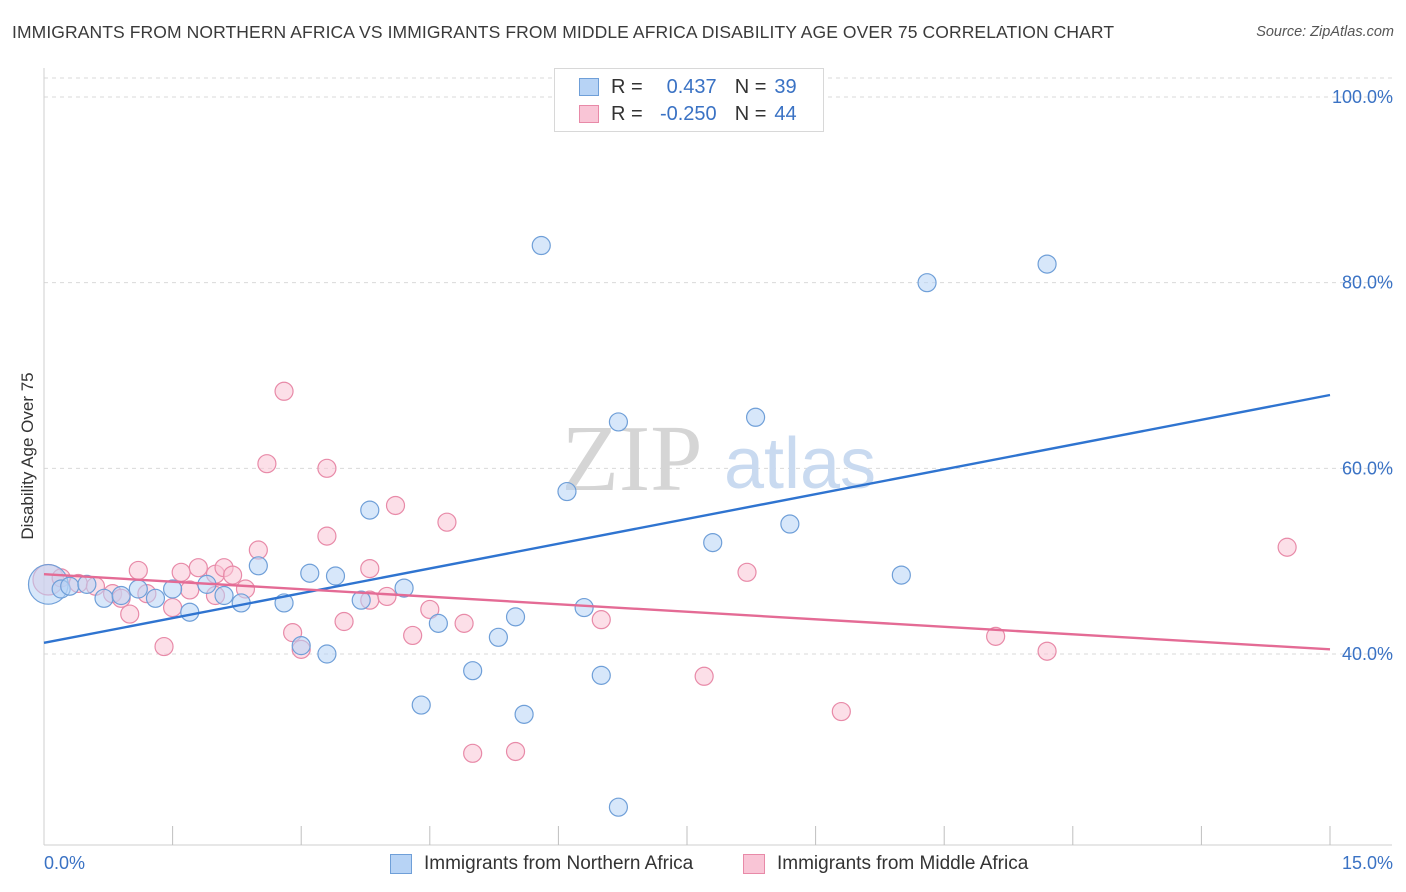 Image resolution: width=1406 pixels, height=892 pixels. Describe the element at coordinates (785, 86) in the screenshot. I see `legend-n-value: 39` at that location.